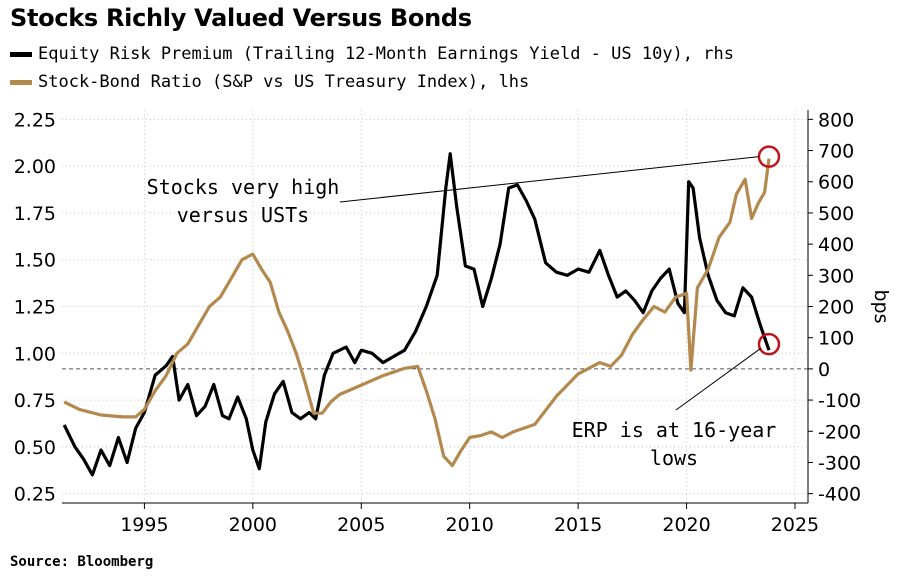 Image resolution: width=900 pixels, height=588 pixels. What do you see at coordinates (253, 525) in the screenshot?
I see `x-tick-label: 2000` at bounding box center [253, 525].